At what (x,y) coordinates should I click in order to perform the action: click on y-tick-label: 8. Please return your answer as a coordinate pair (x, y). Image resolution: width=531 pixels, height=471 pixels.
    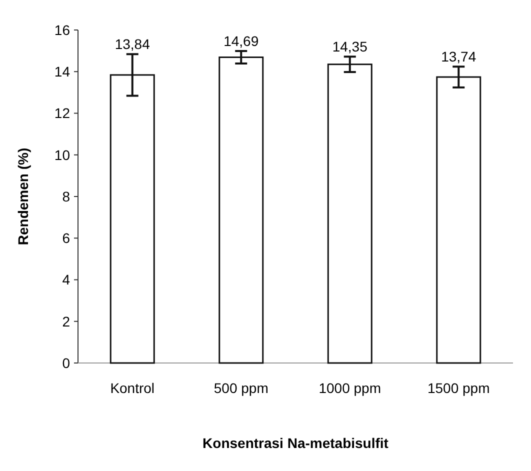
    Looking at the image, I should click on (66, 196).